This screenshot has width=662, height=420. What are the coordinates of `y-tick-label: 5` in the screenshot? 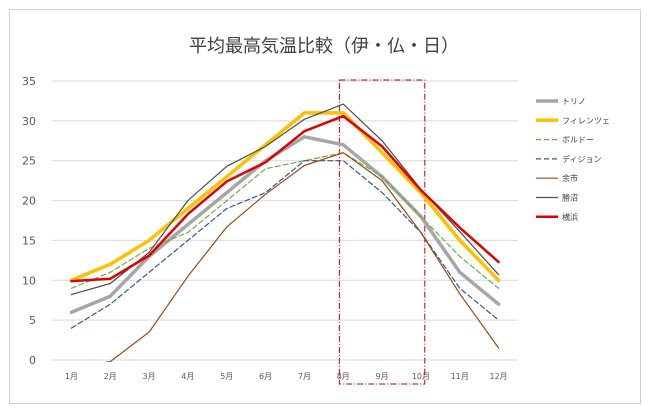 It's located at (32, 320).